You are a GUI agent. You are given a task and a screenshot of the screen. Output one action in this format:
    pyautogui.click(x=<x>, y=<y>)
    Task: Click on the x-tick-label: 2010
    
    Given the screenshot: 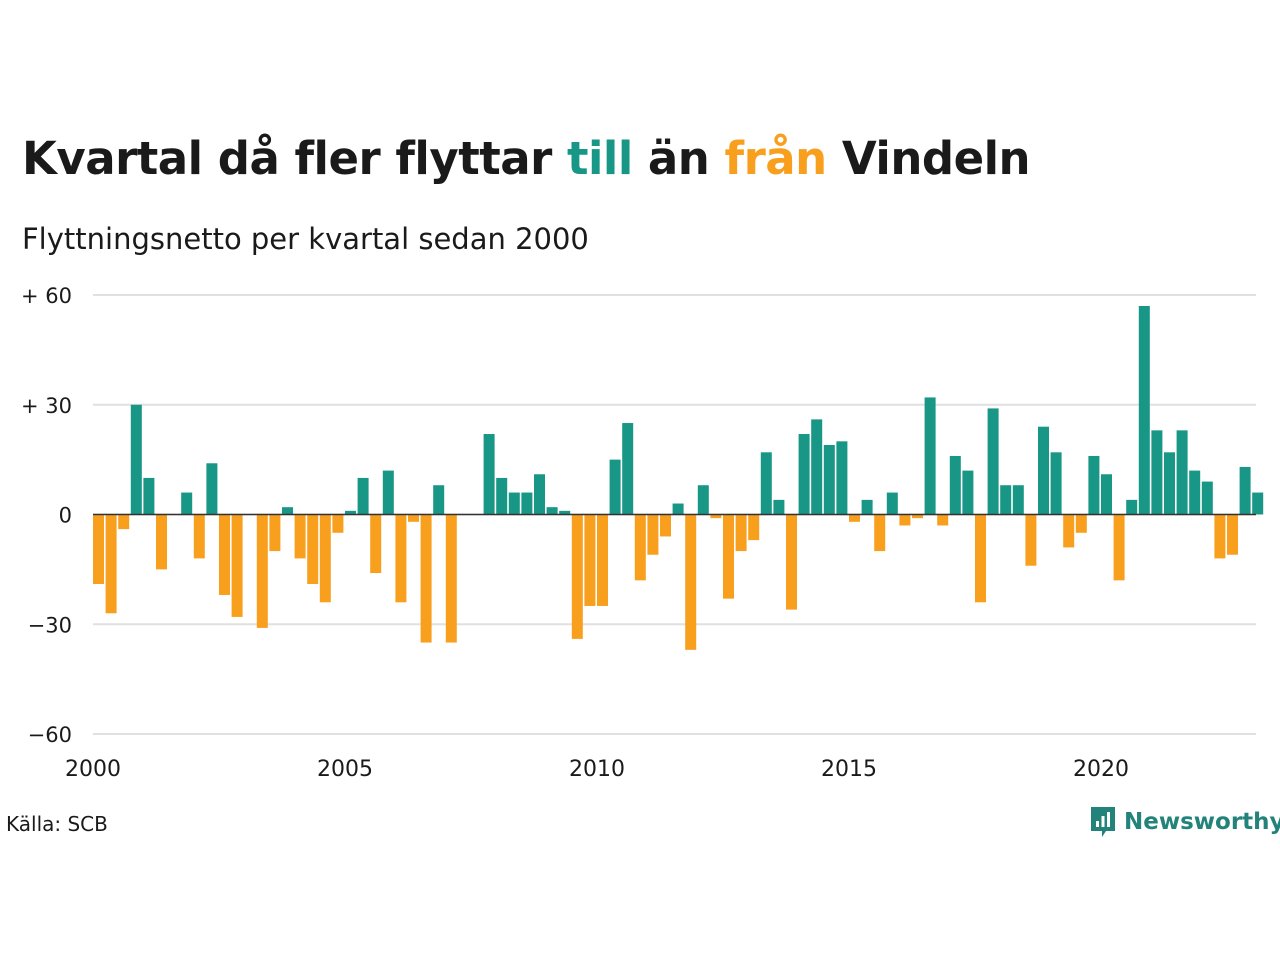 What is the action you would take?
    pyautogui.click(x=597, y=769)
    